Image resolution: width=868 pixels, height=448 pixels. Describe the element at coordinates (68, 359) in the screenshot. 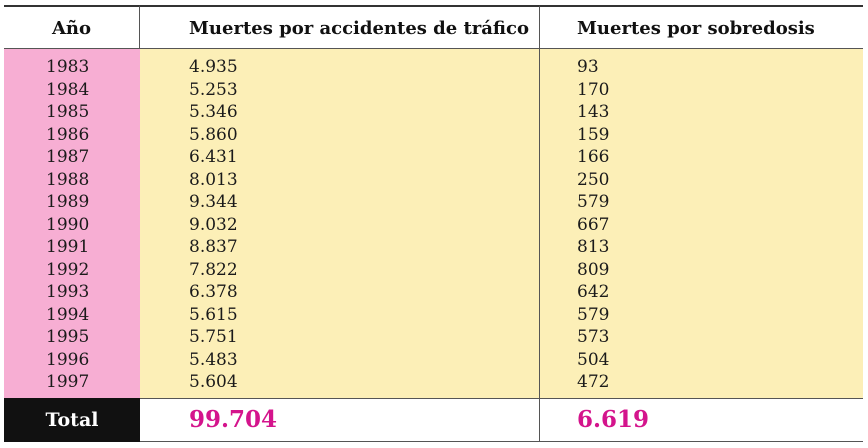

I see `year-cell: 1996` at that location.